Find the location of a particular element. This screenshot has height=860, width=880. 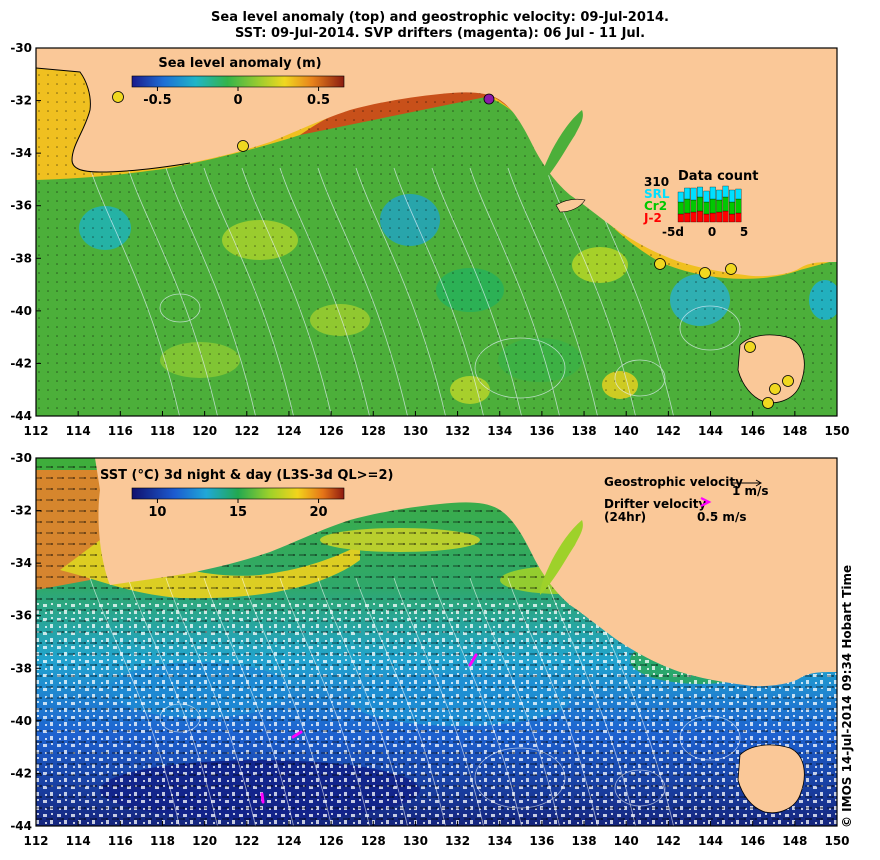

geo-velocity-label: Geostrophic velocity is located at coordinates (673, 482).